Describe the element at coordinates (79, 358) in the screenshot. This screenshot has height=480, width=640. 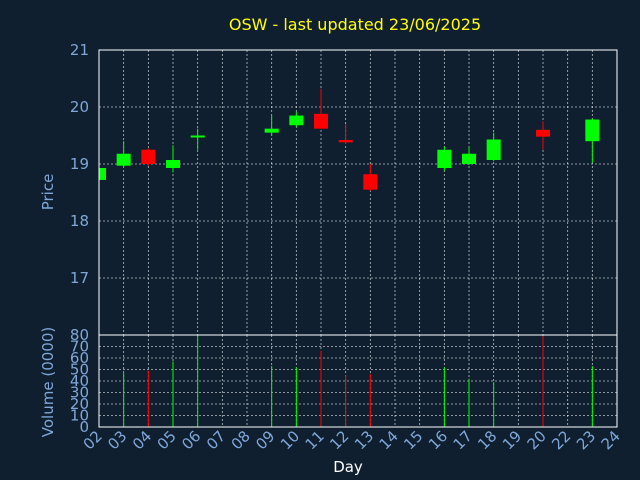
I see `volume-tick-label: 60` at that location.